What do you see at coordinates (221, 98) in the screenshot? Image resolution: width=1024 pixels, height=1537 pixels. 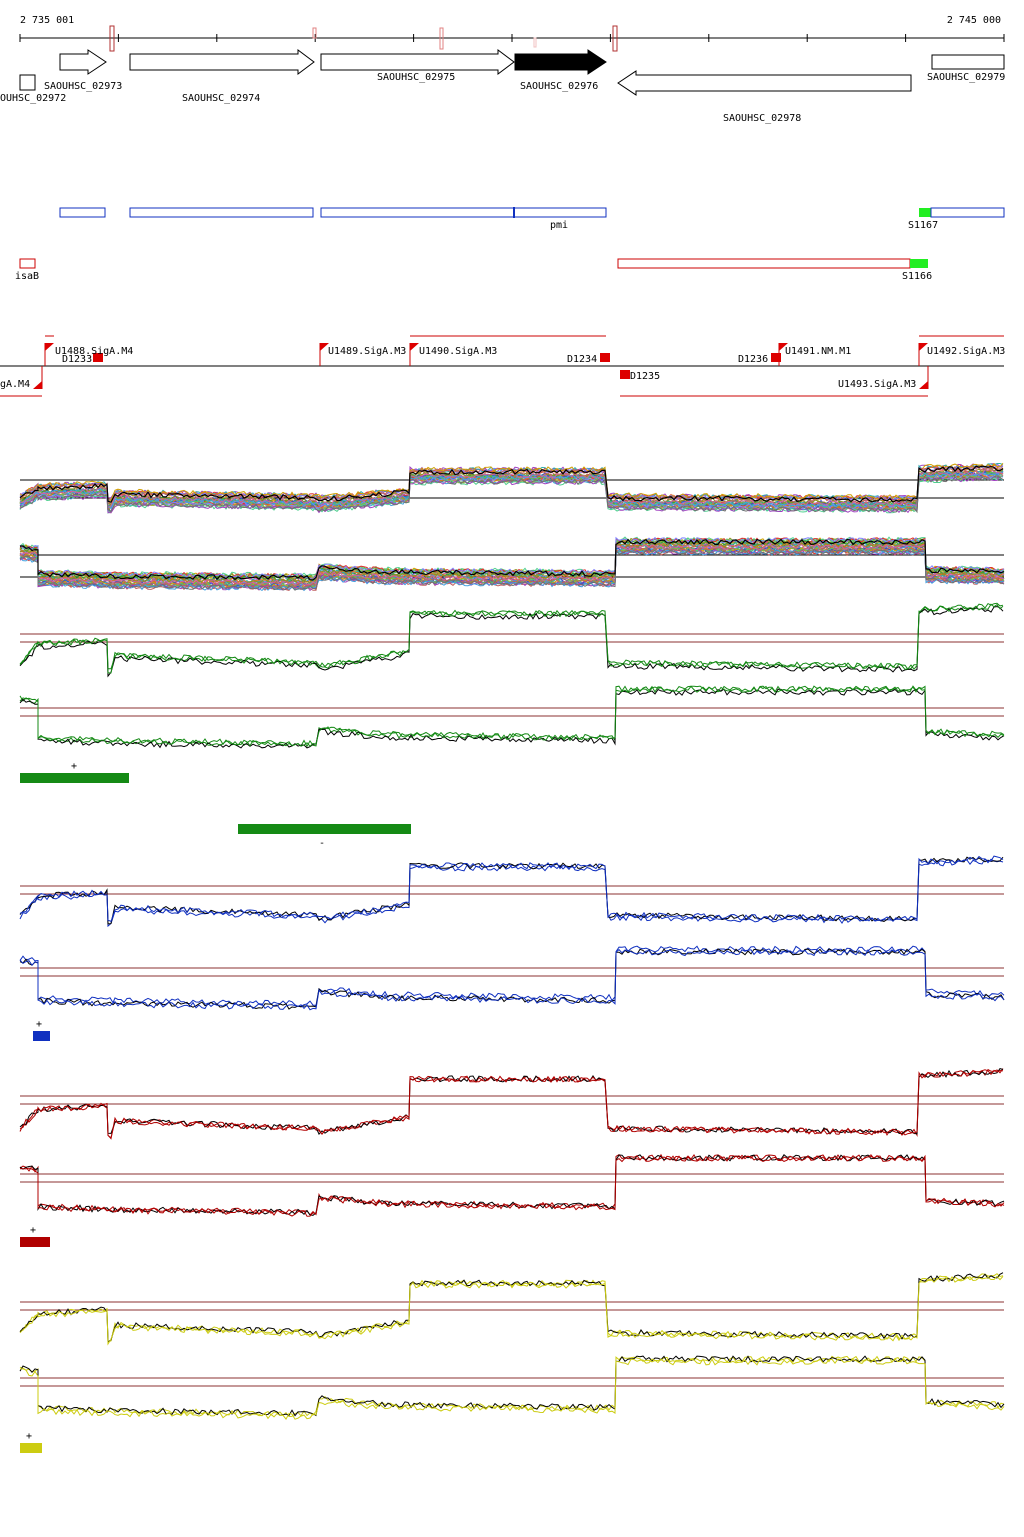 I see `gene-label-02974: SAOUHSC_02974` at bounding box center [221, 98].